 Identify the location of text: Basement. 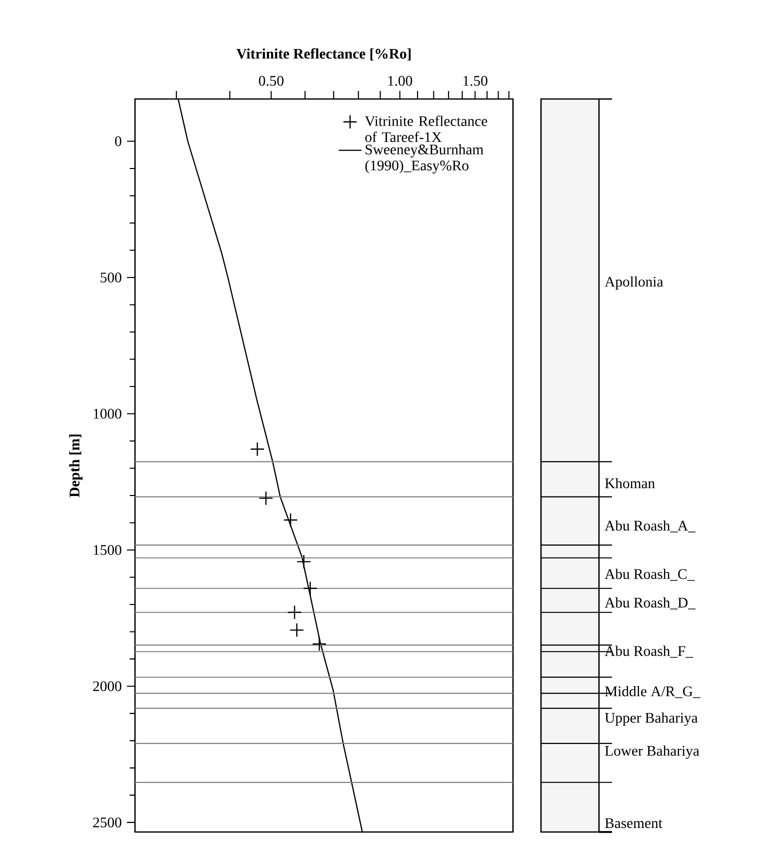
(633, 823).